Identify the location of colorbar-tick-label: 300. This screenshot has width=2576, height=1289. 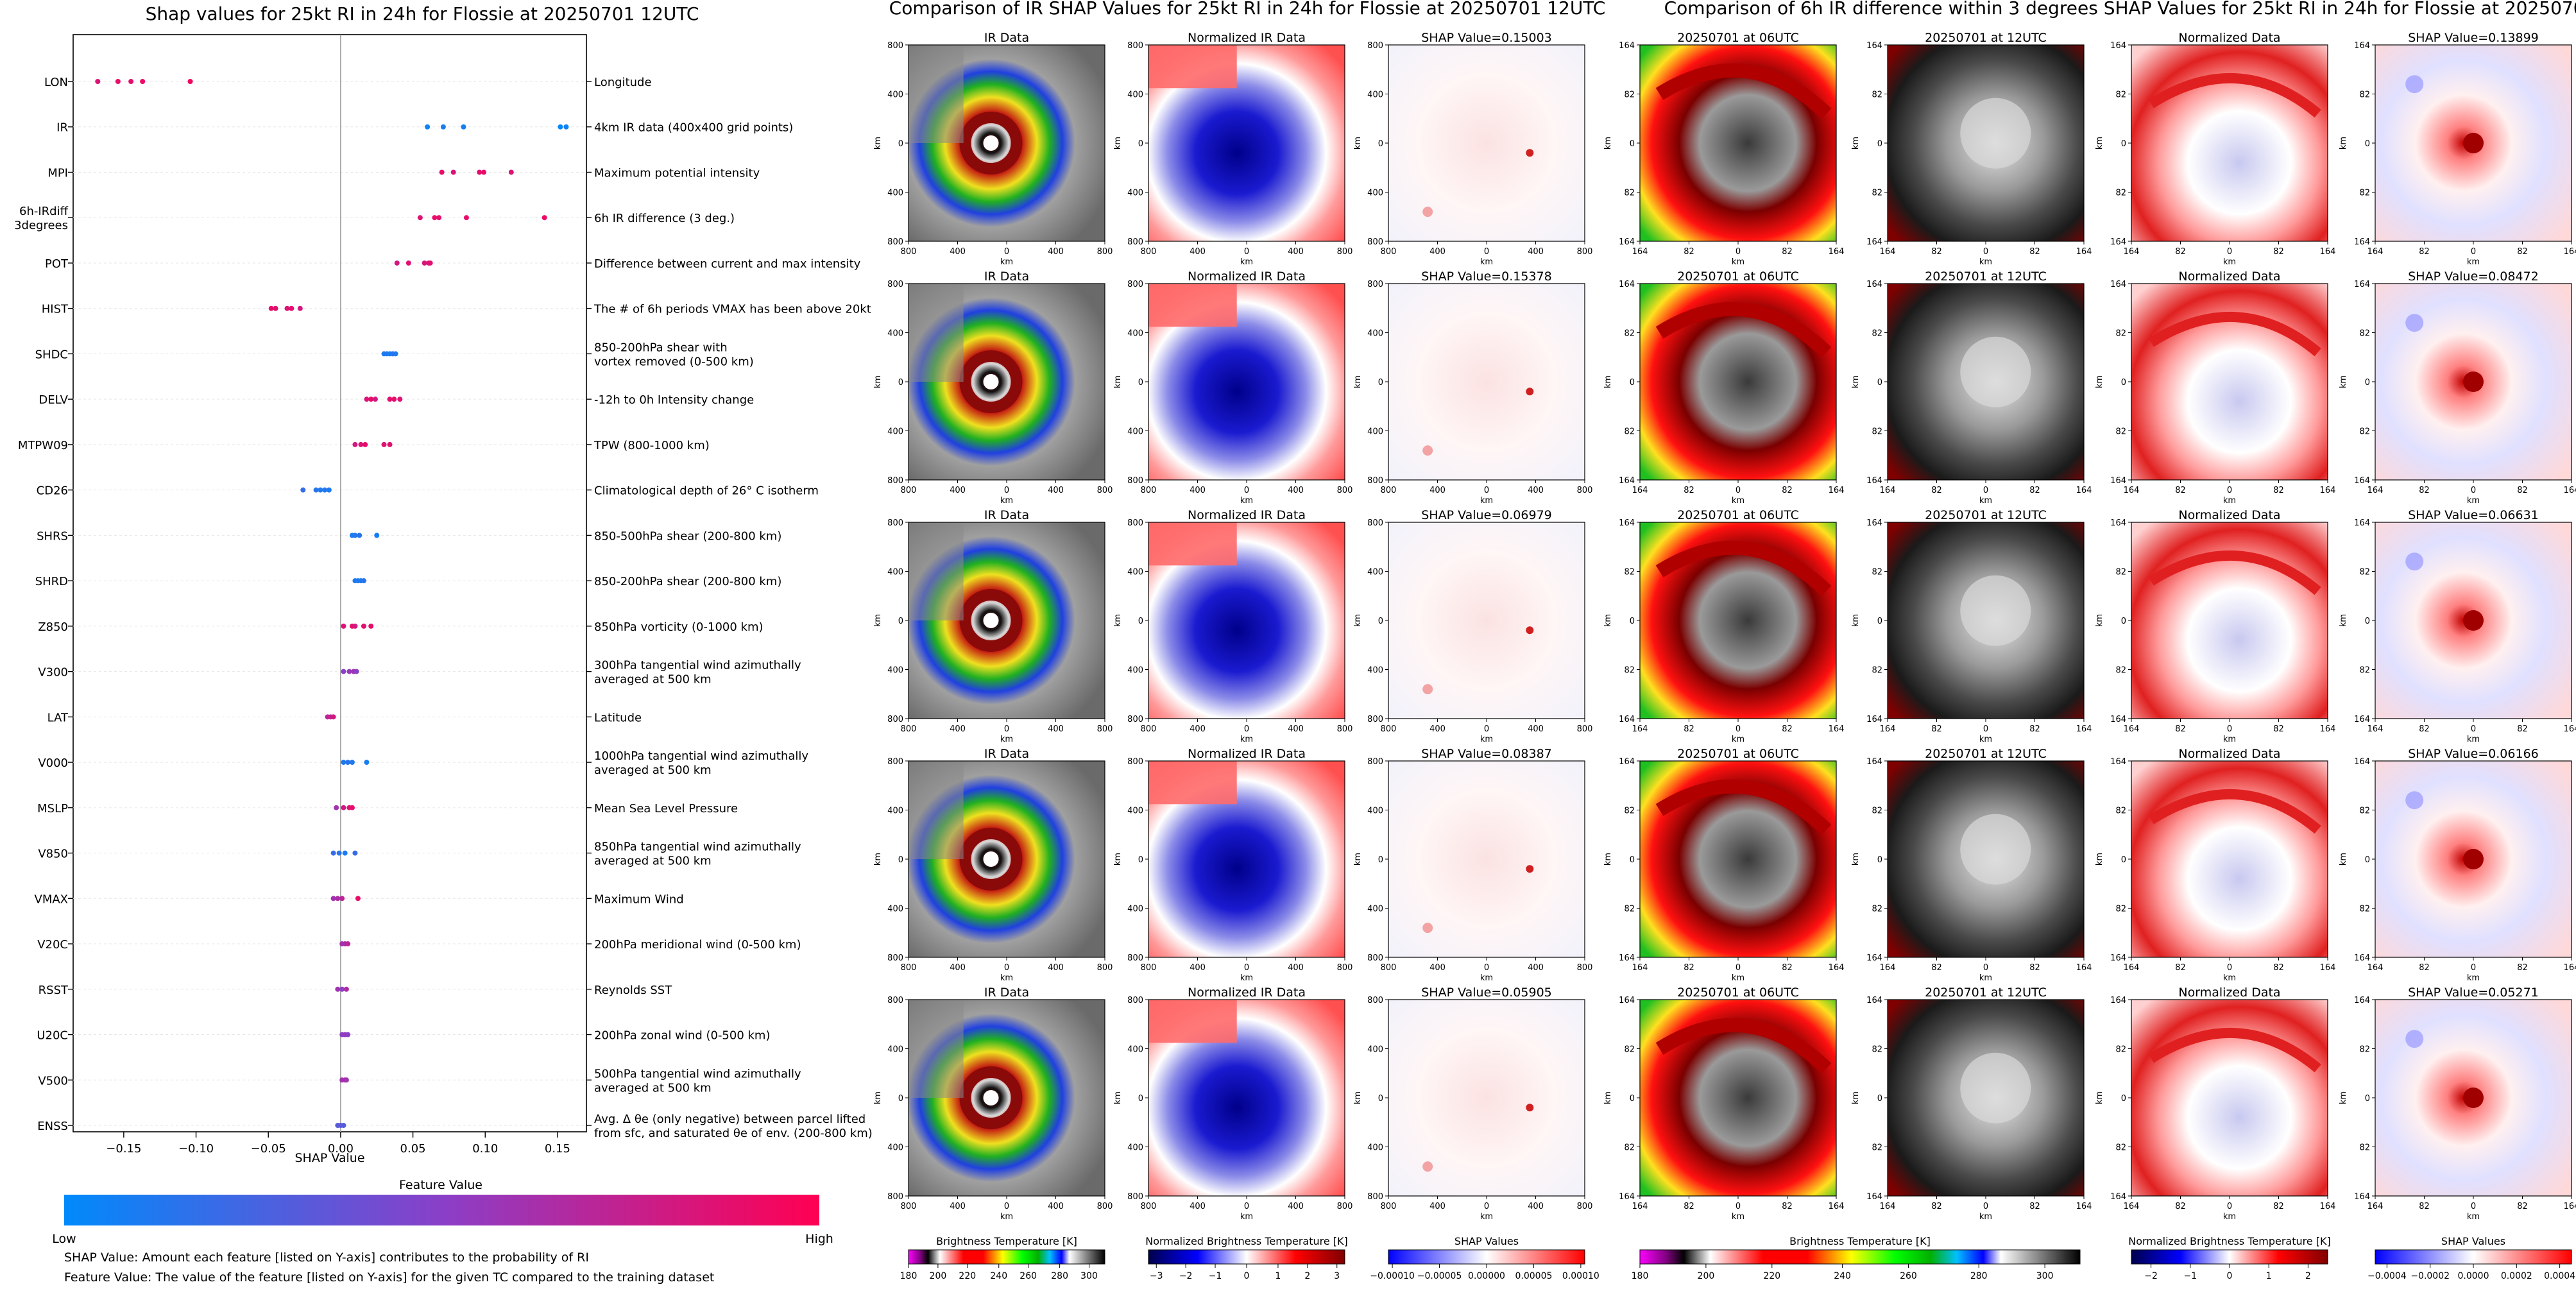
(1089, 1276).